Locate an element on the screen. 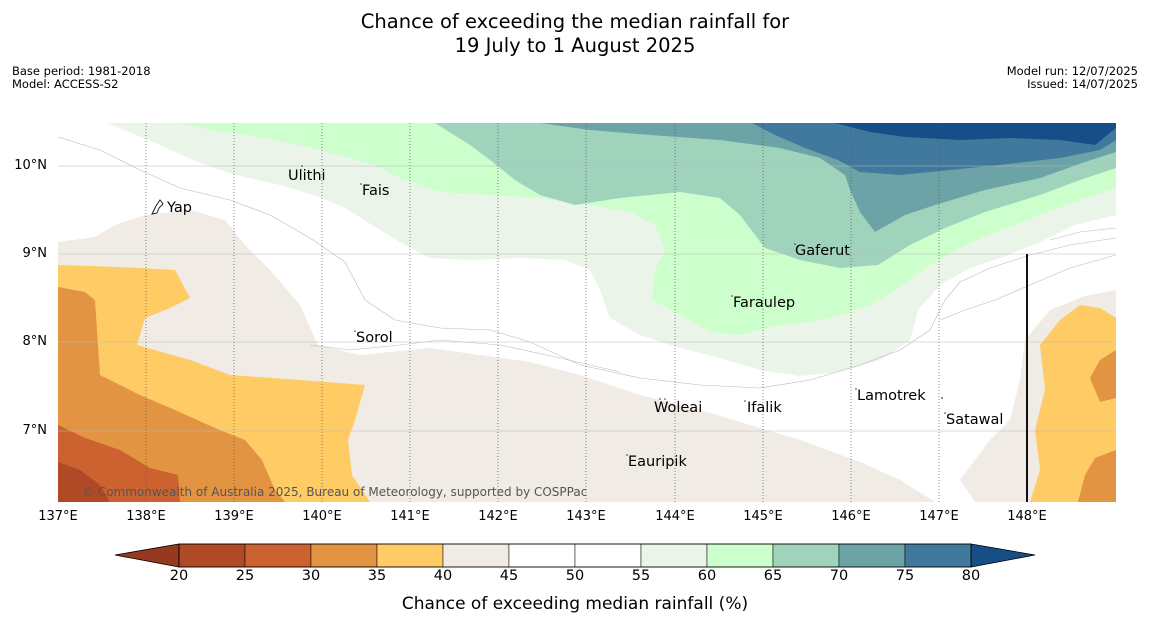 This screenshot has height=644, width=1150. lon-label-140e: 140°E is located at coordinates (322, 516).